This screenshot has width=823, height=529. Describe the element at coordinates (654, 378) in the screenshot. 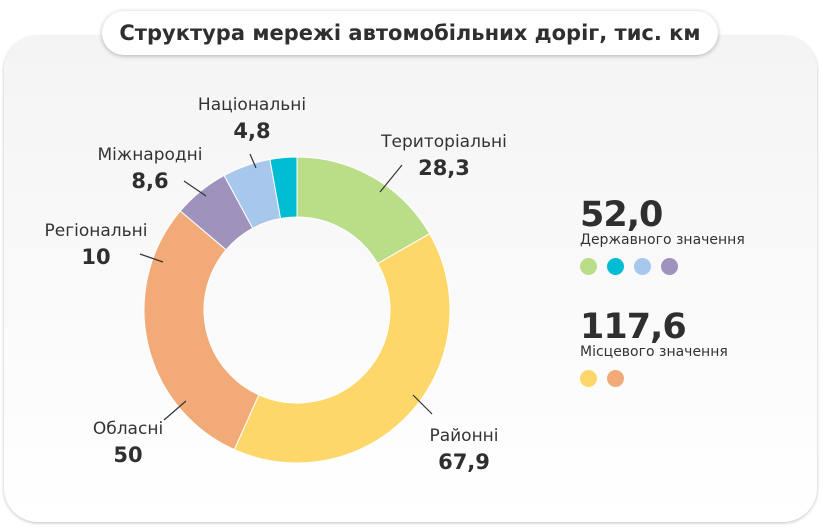

I see `summary-local-dots` at that location.